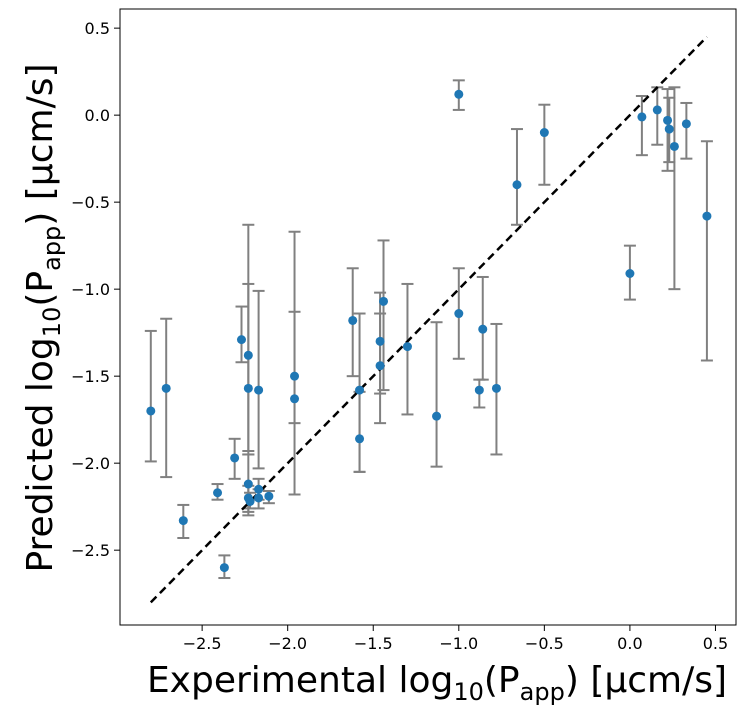 This screenshot has width=745, height=716. I want to click on y-tick-label: −1.0, so click(90, 289).